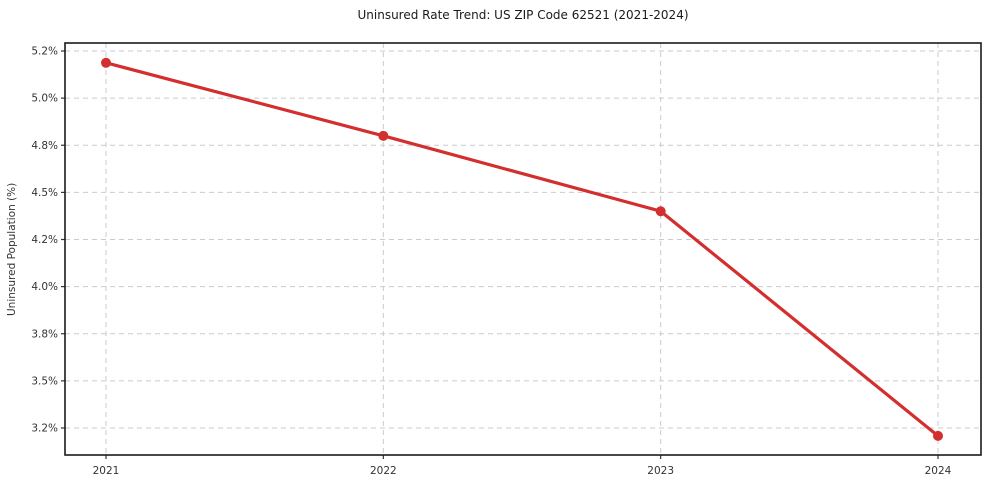 This screenshot has width=989, height=490. Describe the element at coordinates (44, 334) in the screenshot. I see `y-tick-label: 3.8%` at that location.